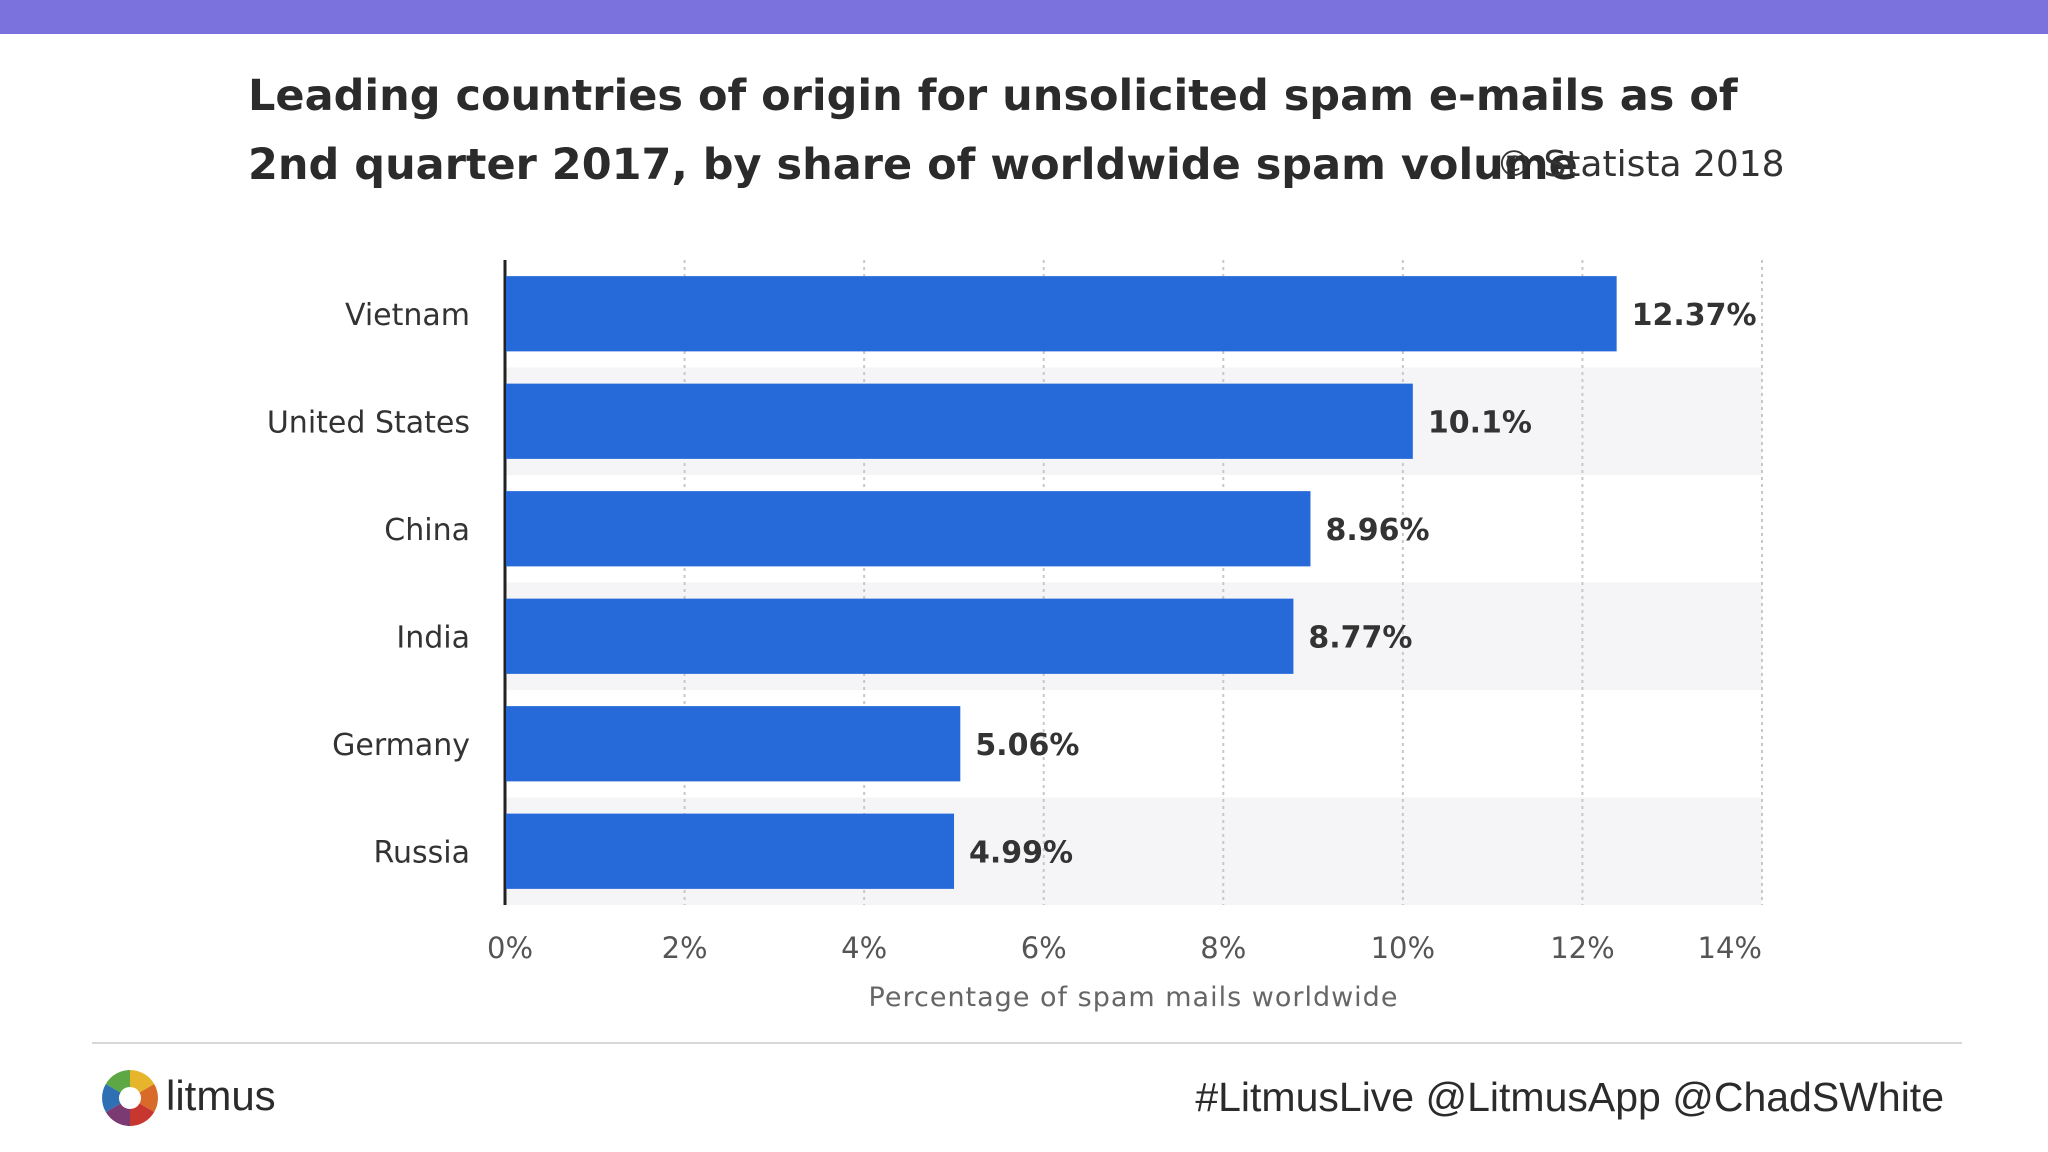 The image size is (2048, 1152). What do you see at coordinates (422, 852) in the screenshot?
I see `category-label: Russia` at bounding box center [422, 852].